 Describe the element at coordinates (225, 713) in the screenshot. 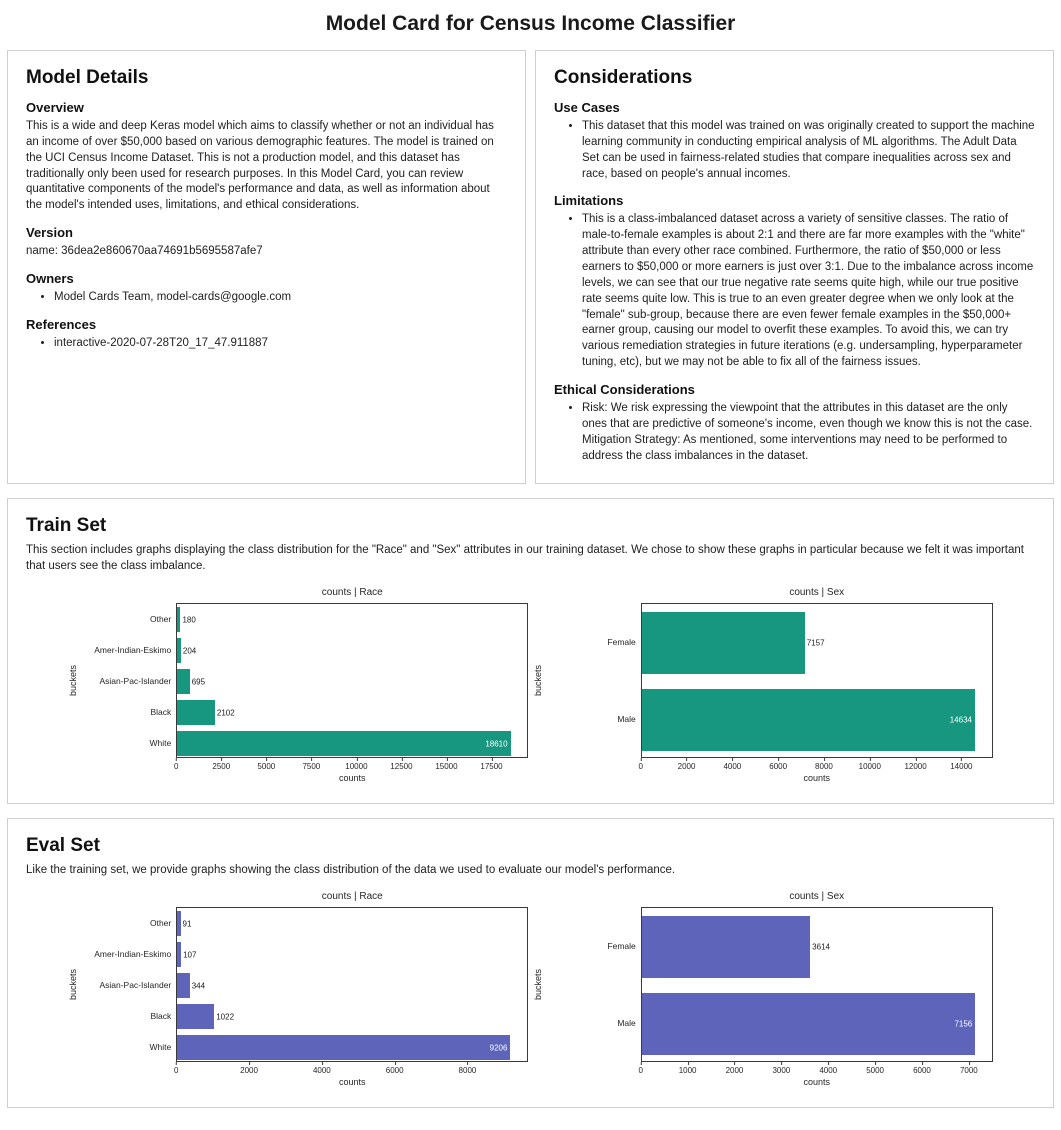

I see `bar-value: 2102` at that location.